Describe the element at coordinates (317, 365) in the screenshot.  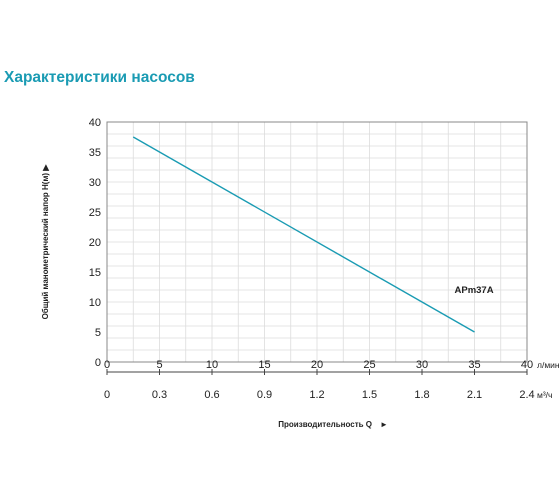
I see `x-tick-label-primary: 20` at that location.